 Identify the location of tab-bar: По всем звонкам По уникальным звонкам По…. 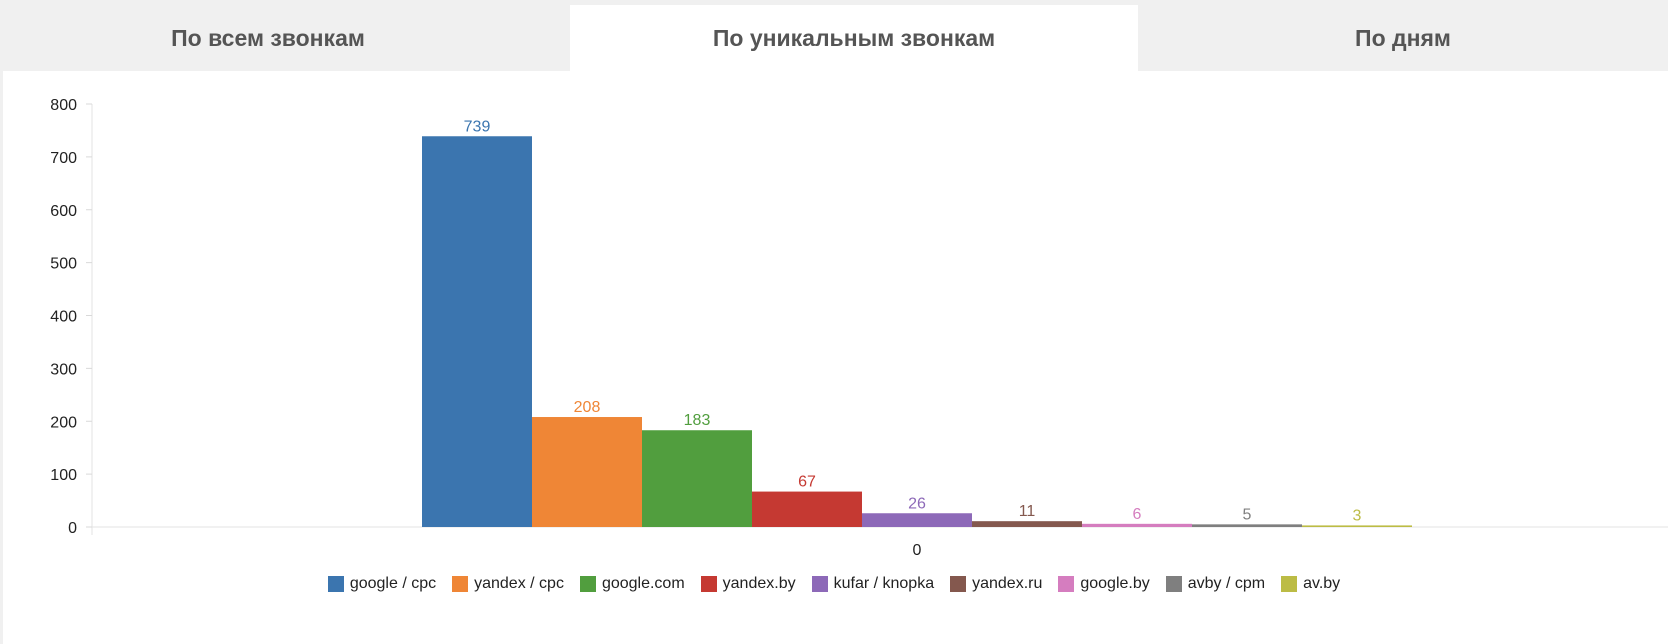
(834, 35).